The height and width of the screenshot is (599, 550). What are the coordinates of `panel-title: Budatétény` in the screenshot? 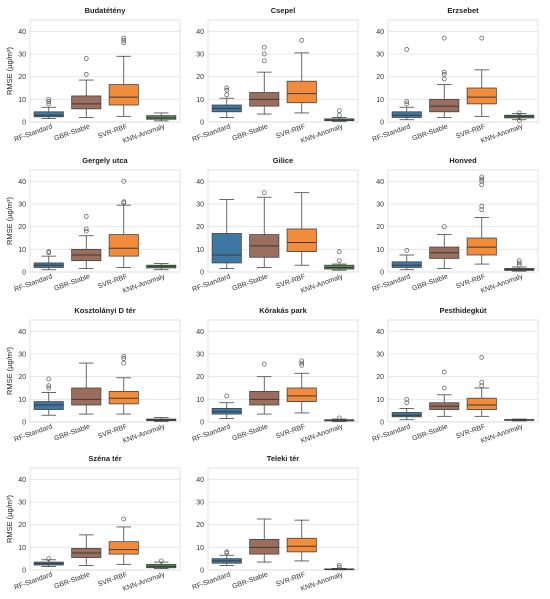 It's located at (106, 10).